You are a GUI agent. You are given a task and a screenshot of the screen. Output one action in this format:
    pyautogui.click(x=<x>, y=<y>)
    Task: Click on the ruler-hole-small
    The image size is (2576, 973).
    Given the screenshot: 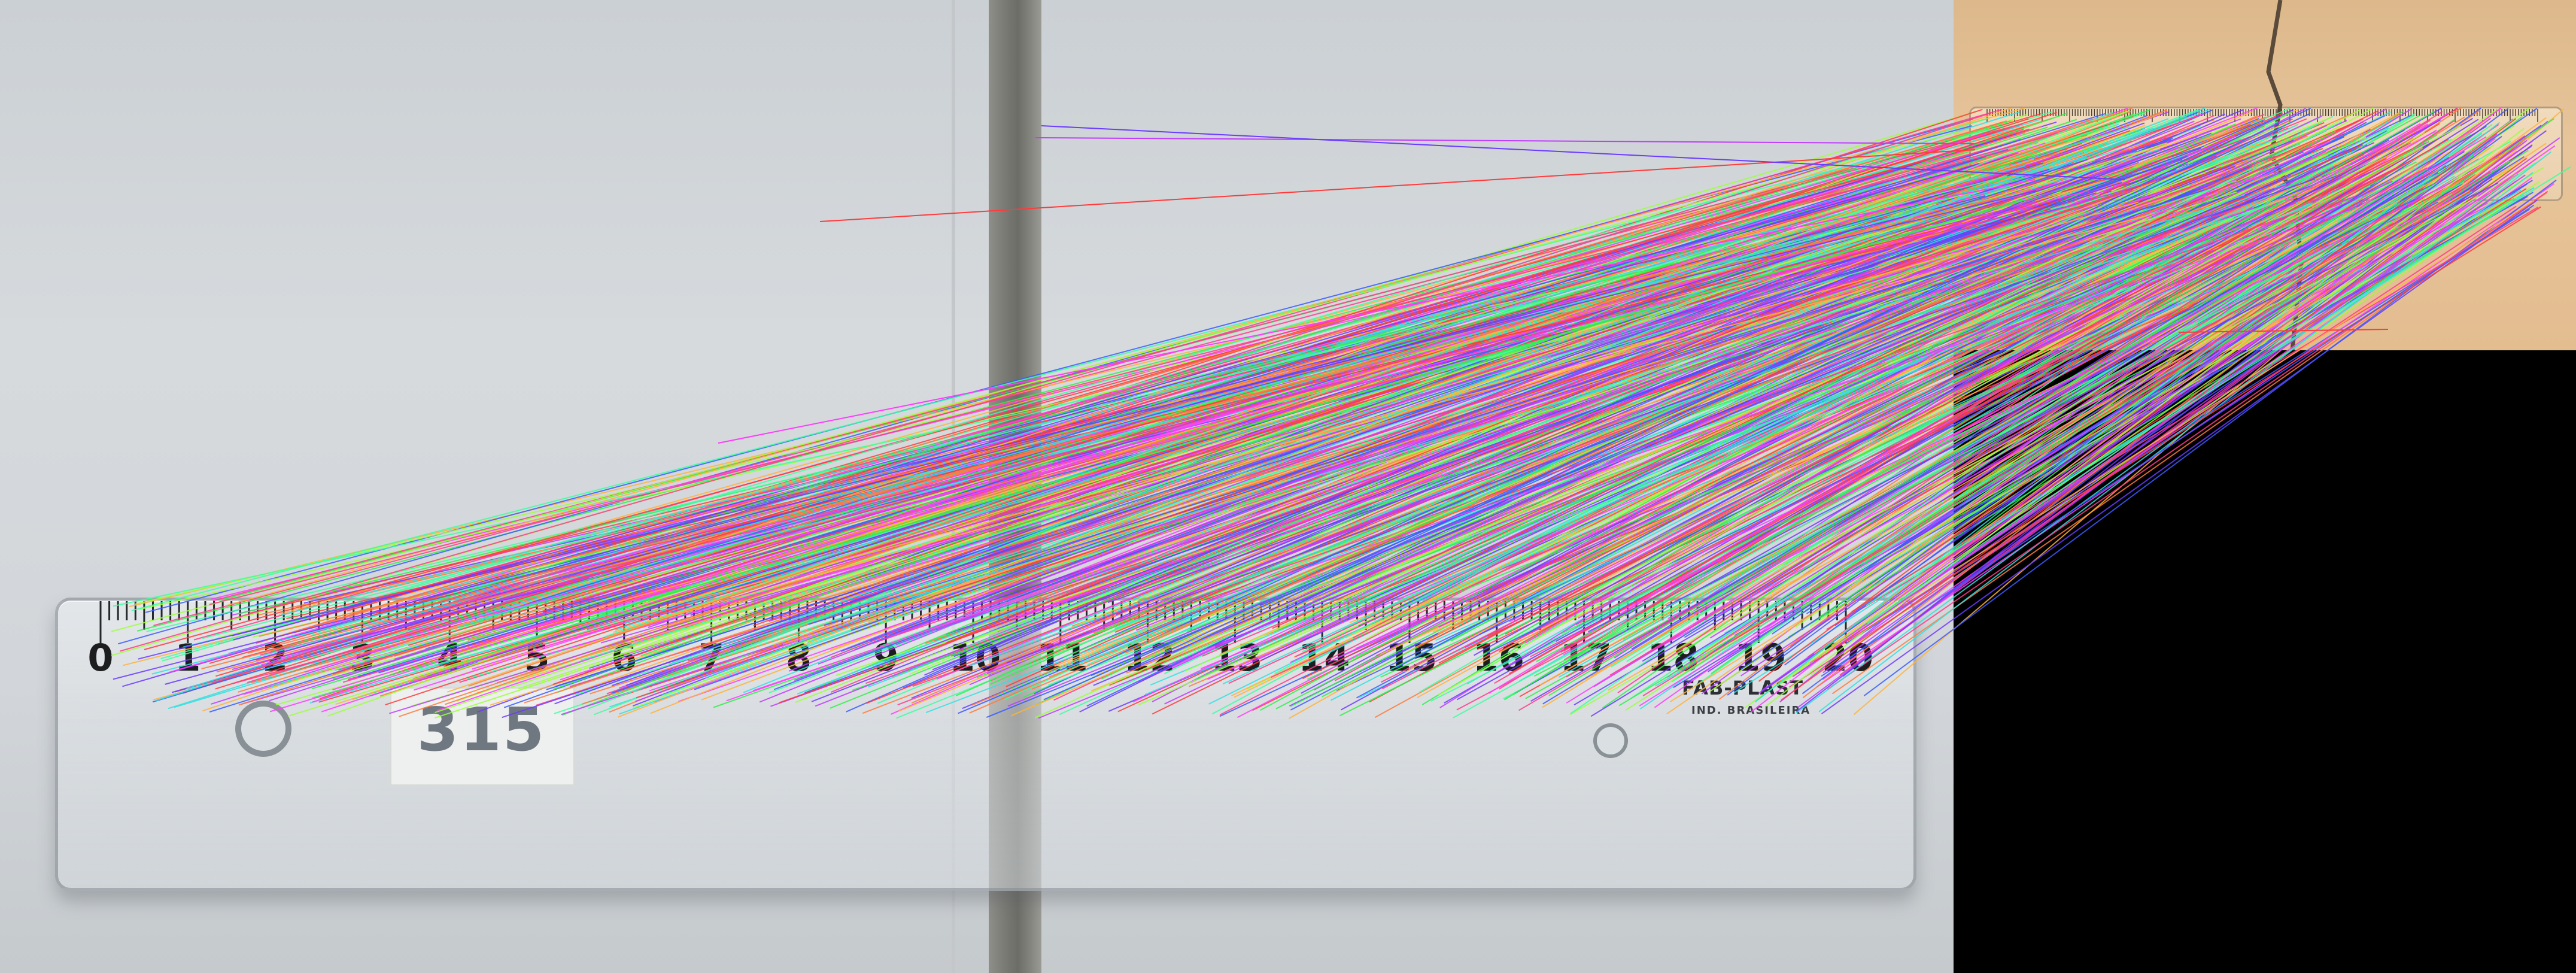 What is the action you would take?
    pyautogui.click(x=1611, y=740)
    